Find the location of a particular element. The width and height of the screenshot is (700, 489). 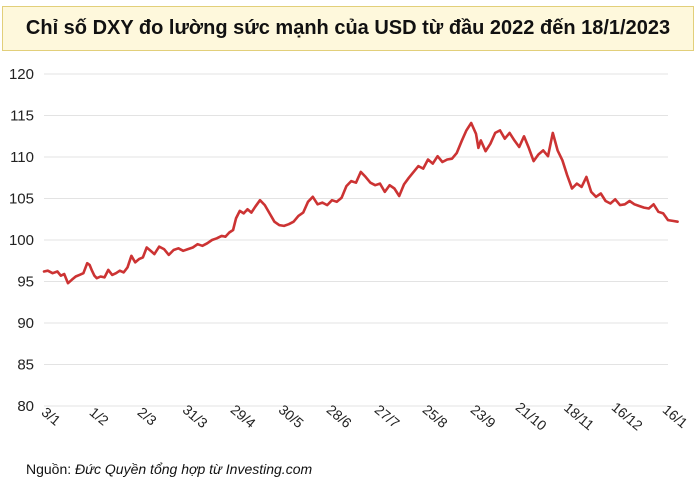

y-tick-label: 120 is located at coordinates (21, 74).